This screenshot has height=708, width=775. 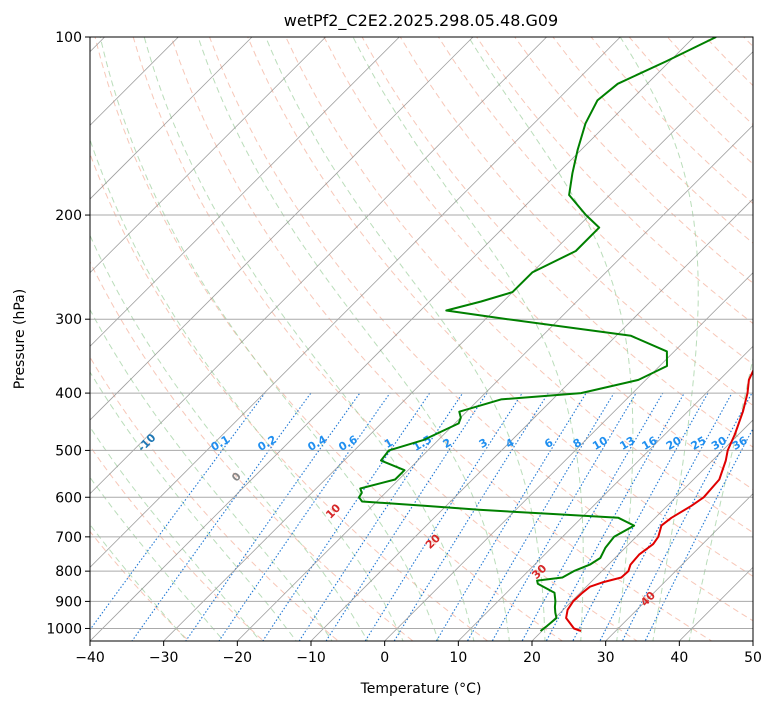 I want to click on y-tick-label: 300, so click(x=68, y=320).